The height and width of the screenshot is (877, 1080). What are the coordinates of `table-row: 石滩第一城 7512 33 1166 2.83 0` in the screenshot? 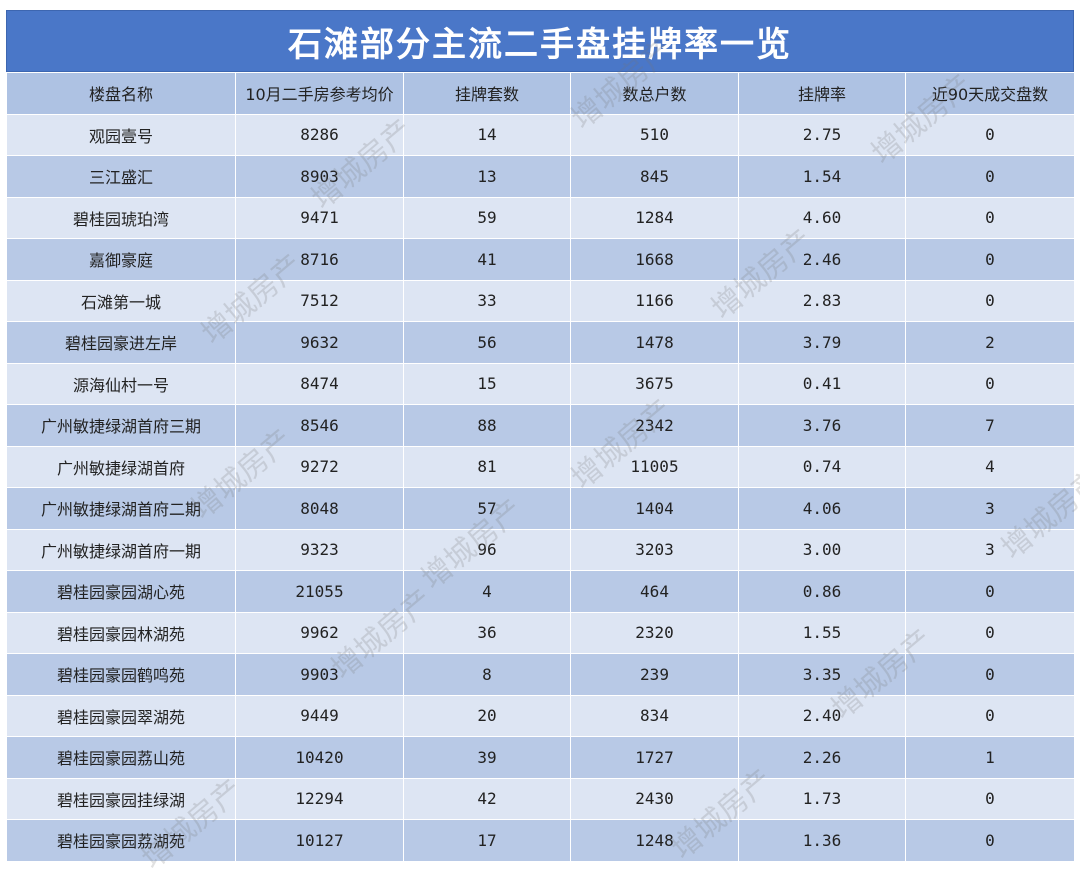 It's located at (540, 300).